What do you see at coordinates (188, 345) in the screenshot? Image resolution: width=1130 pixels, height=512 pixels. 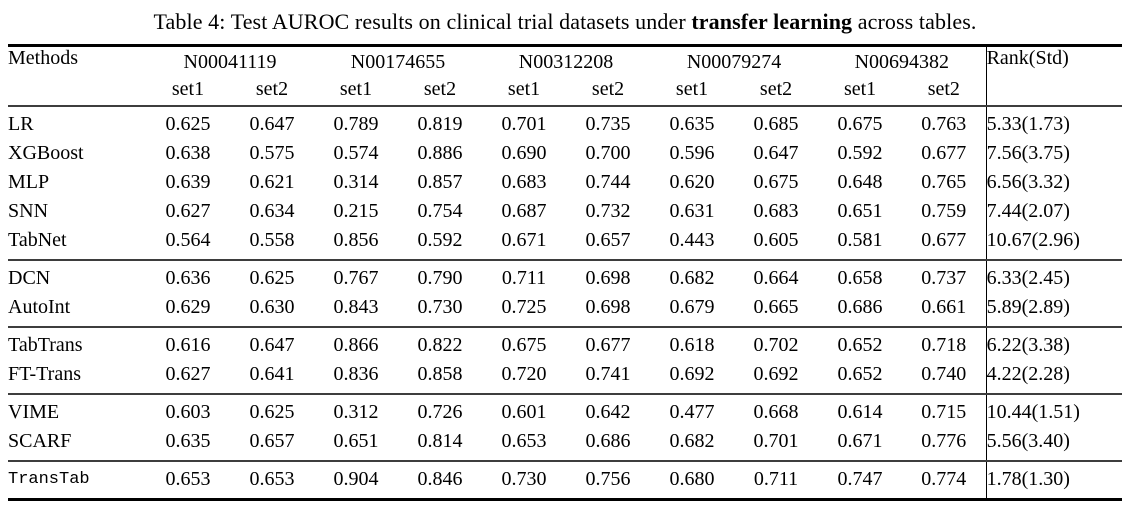 I see `value-cell: 0.616` at bounding box center [188, 345].